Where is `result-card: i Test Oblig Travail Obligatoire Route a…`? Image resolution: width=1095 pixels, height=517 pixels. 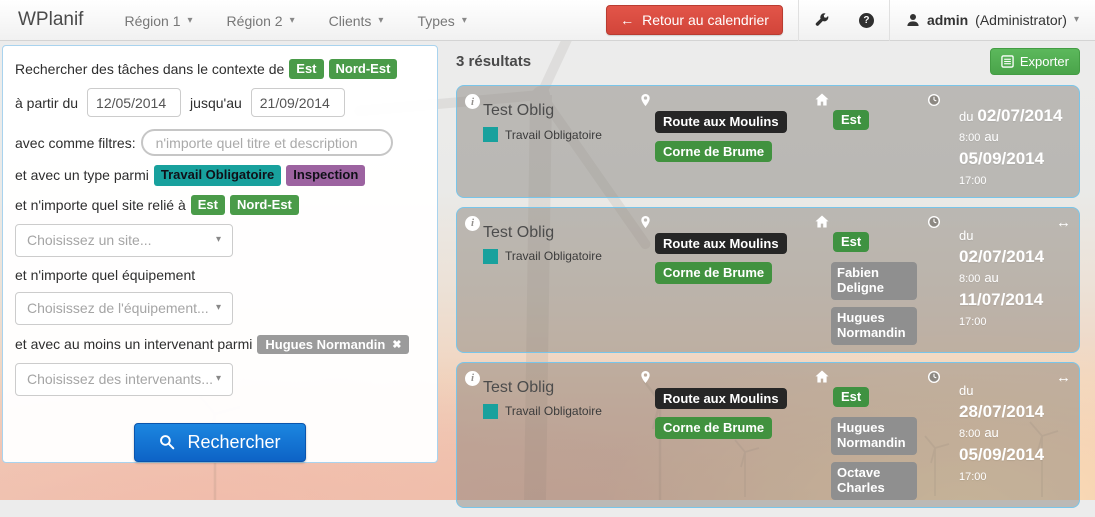
result-card: i Test Oblig Travail Obligatoire Route a… is located at coordinates (768, 141).